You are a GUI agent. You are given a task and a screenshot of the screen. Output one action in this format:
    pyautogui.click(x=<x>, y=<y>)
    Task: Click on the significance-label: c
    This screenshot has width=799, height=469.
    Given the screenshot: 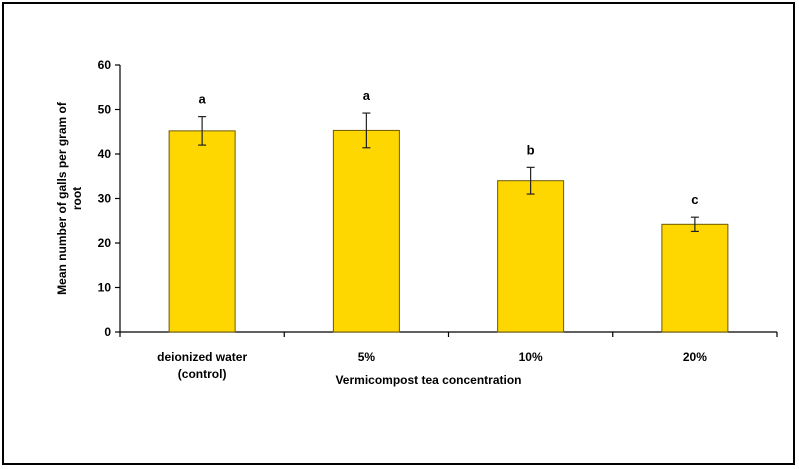 What is the action you would take?
    pyautogui.click(x=694, y=199)
    